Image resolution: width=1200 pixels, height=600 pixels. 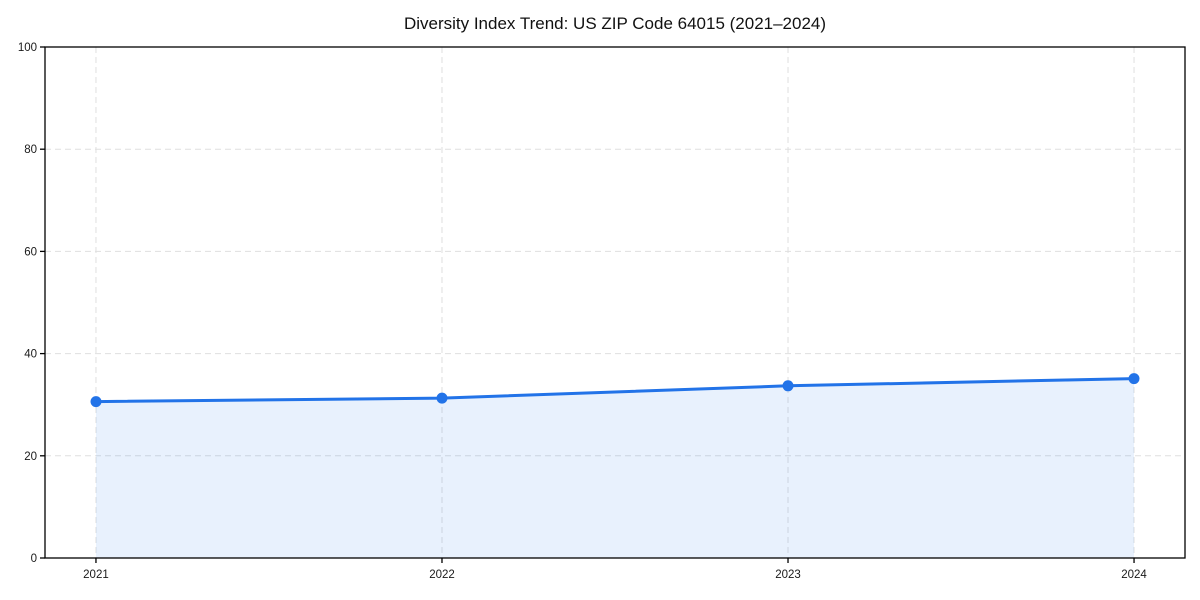 What do you see at coordinates (27, 48) in the screenshot?
I see `y-tick-label: 100` at bounding box center [27, 48].